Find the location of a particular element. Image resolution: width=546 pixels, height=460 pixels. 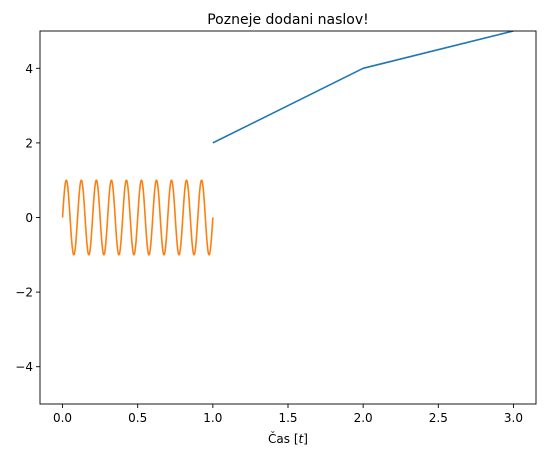

x-axis-label: Čas [t] is located at coordinates (288, 438).